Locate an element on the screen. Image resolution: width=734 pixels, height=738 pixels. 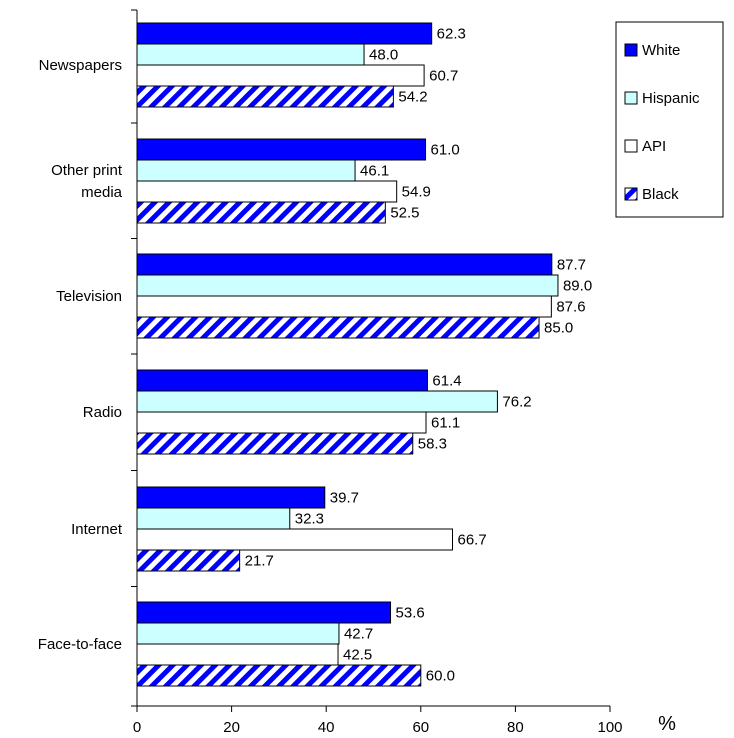
category-label-newspapers: Newspapers is located at coordinates (80, 65).